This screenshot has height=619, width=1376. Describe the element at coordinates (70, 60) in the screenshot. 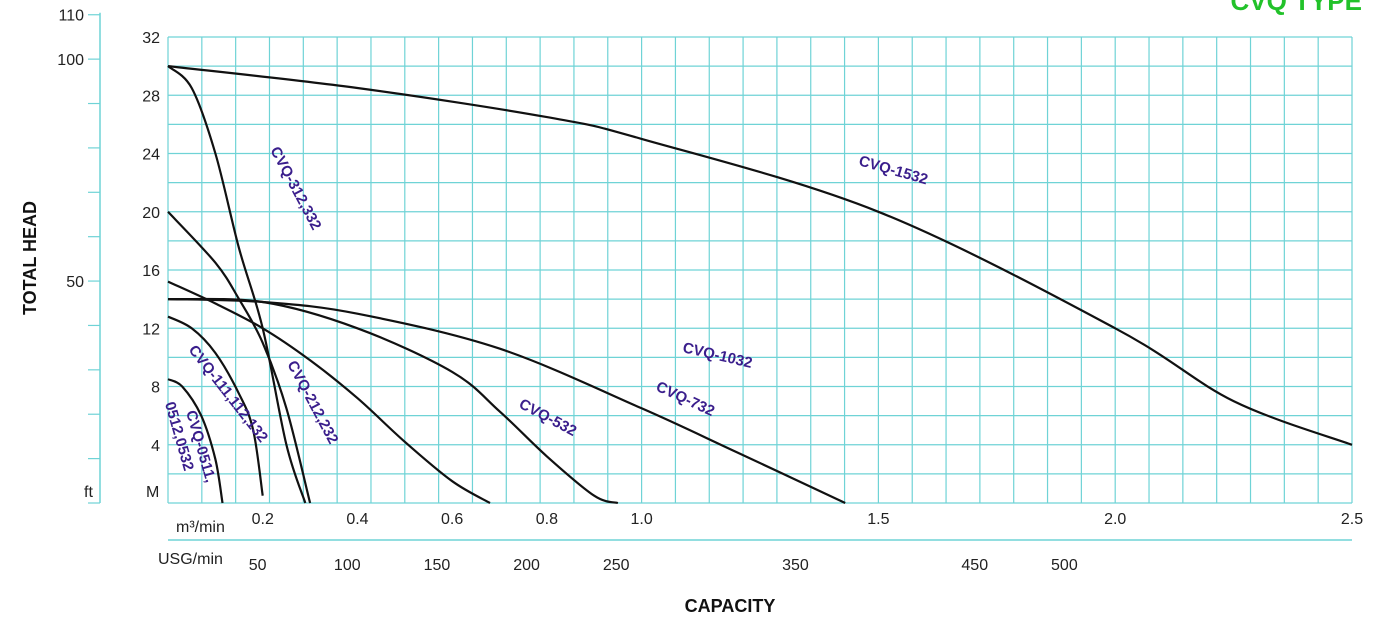

I see `y2-tick-label: 100` at that location.